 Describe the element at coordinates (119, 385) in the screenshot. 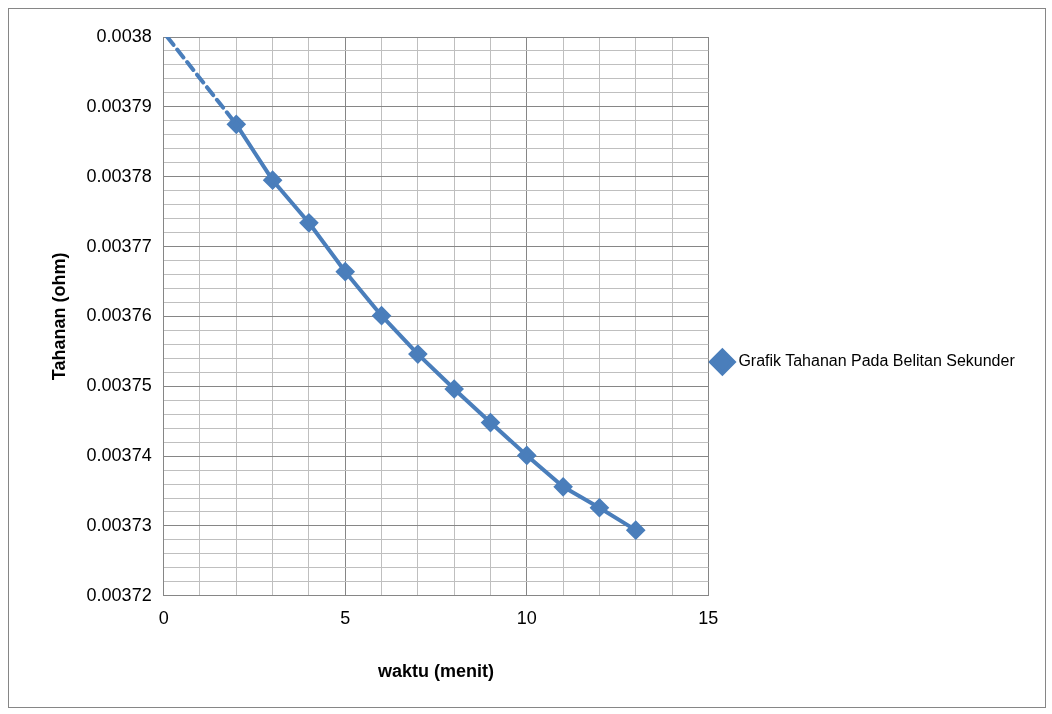

I see `y-tick-label: 0.00375` at that location.